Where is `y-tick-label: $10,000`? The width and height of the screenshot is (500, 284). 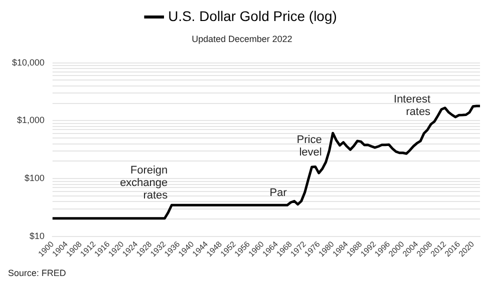
y-tick-label: $10,000 is located at coordinates (28, 62).